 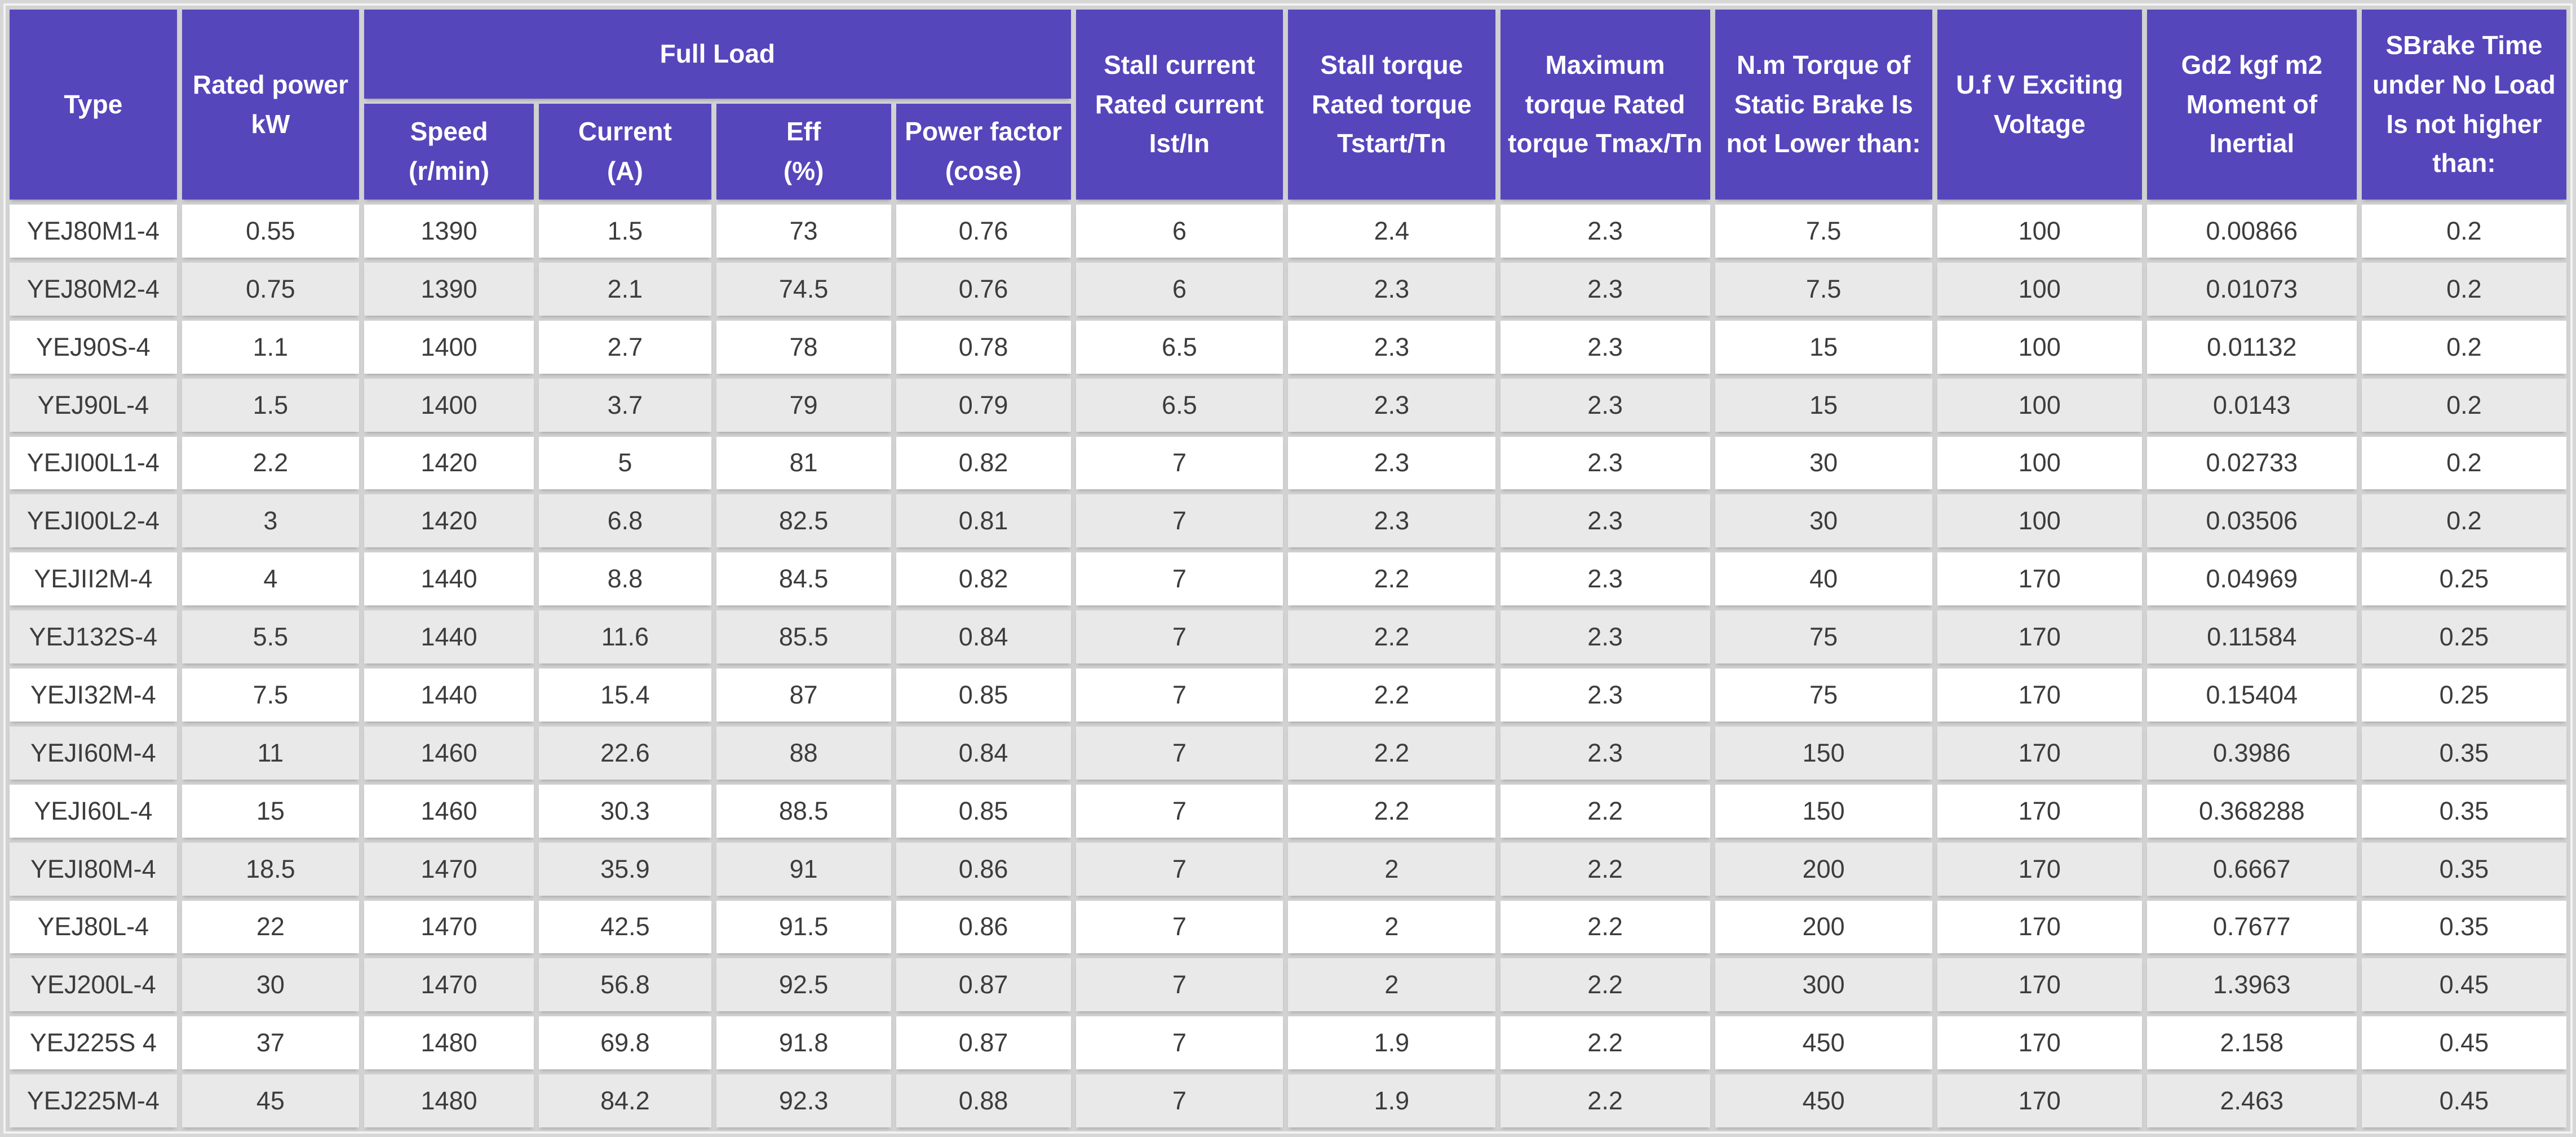 What do you see at coordinates (93, 1100) in the screenshot?
I see `cell-type: YEJ225M-4` at bounding box center [93, 1100].